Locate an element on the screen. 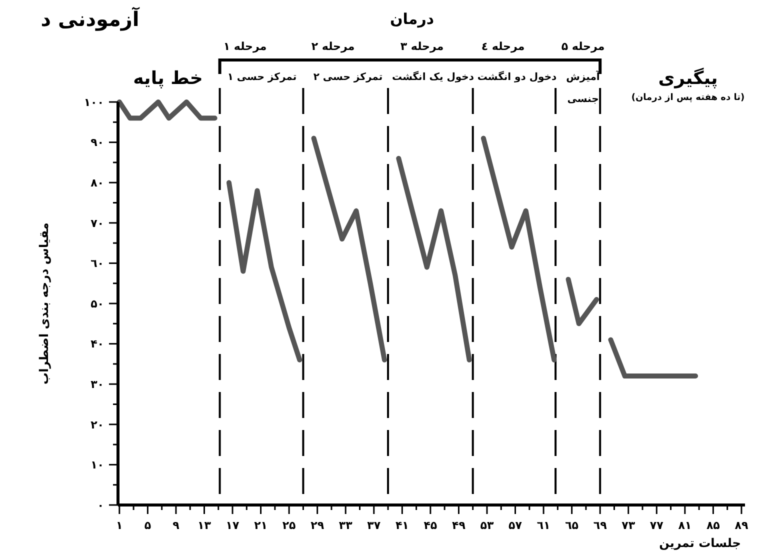 The height and width of the screenshot is (557, 757). x-tick-label: ۳۳ is located at coordinates (345, 525).